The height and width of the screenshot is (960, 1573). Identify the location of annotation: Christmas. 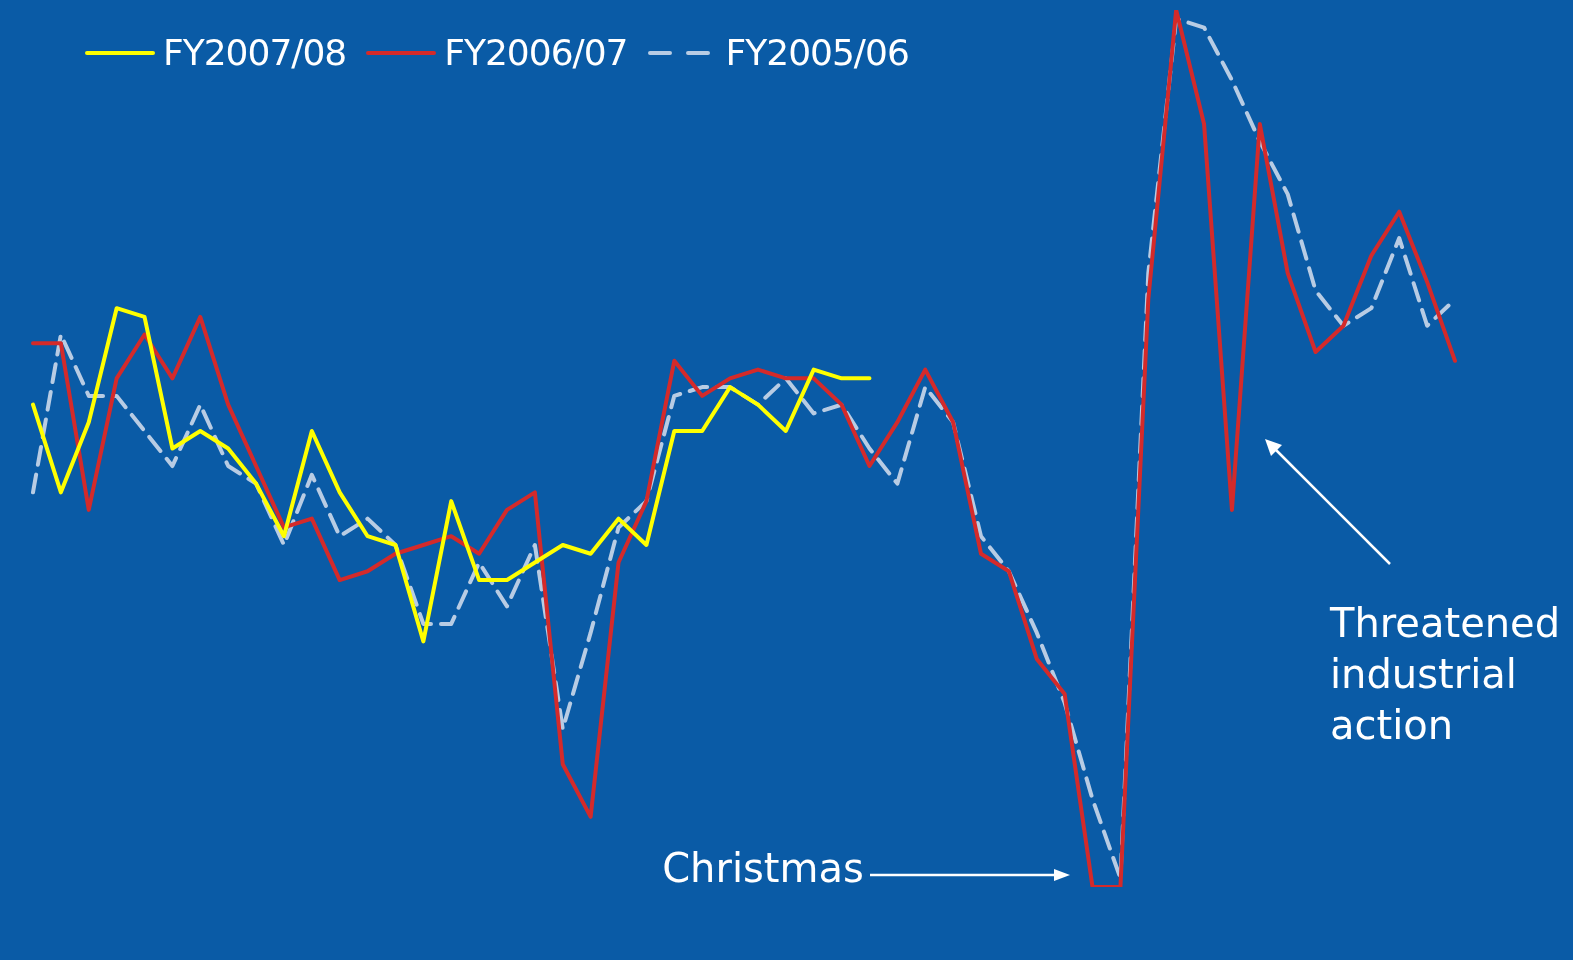
(763, 868).